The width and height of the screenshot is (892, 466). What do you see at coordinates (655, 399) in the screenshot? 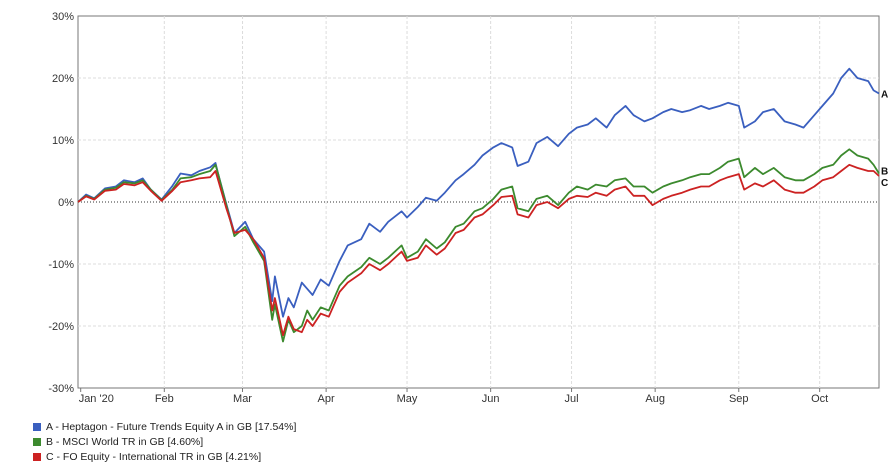
I see `x-tick-label: Aug` at bounding box center [655, 399].